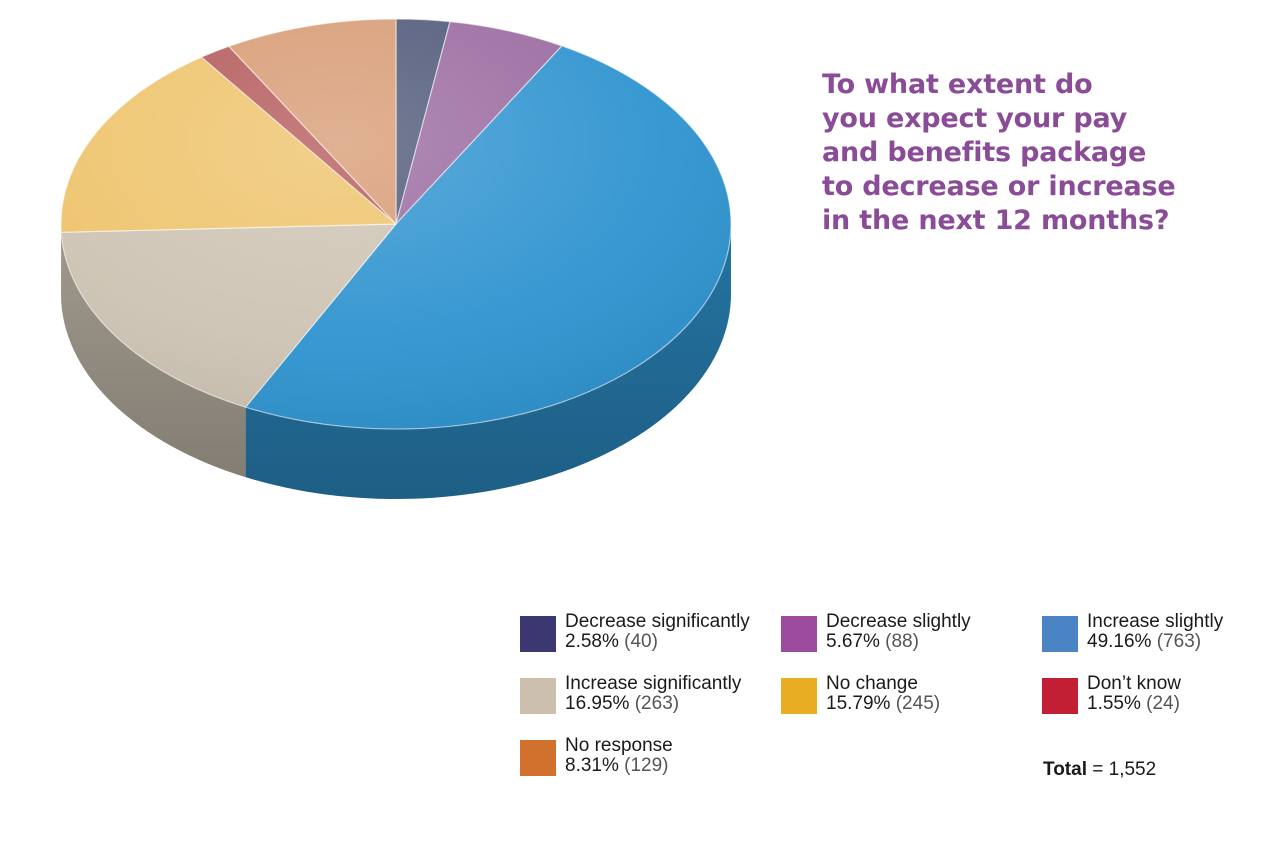 This screenshot has width=1280, height=850. I want to click on legend-stat: 15.79% (245), so click(883, 704).